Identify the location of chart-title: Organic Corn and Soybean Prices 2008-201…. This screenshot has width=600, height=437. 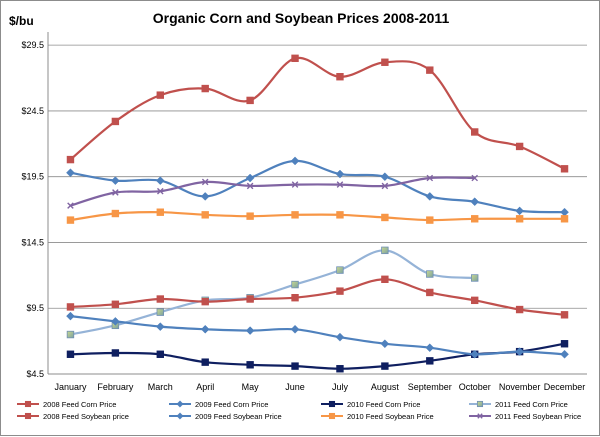
(301, 18).